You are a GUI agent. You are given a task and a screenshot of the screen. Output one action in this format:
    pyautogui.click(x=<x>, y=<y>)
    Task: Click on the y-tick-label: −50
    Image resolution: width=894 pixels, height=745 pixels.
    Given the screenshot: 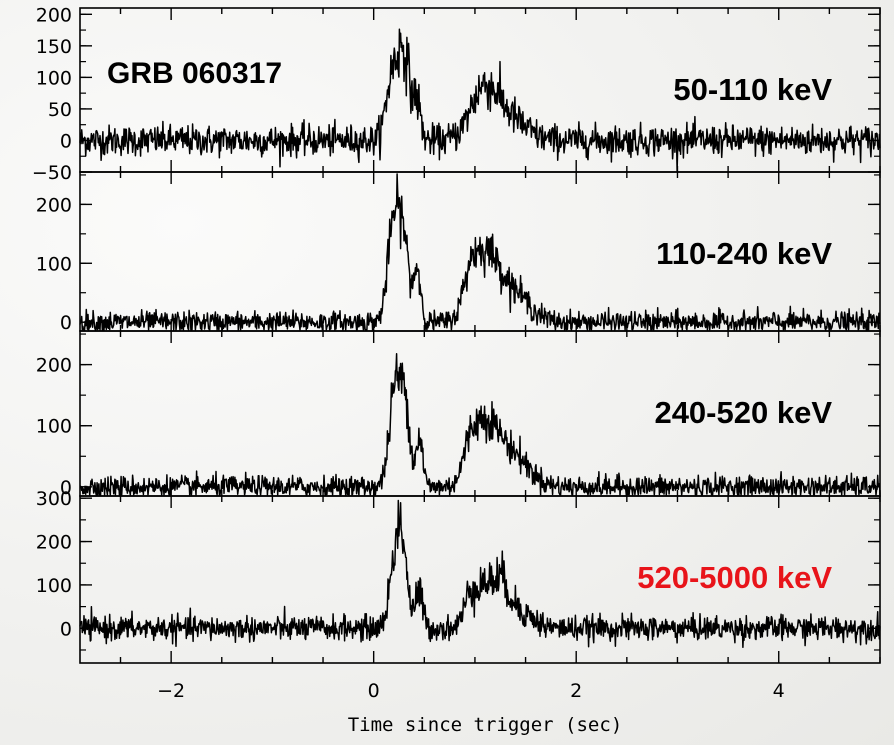 What is the action you would take?
    pyautogui.click(x=52, y=173)
    